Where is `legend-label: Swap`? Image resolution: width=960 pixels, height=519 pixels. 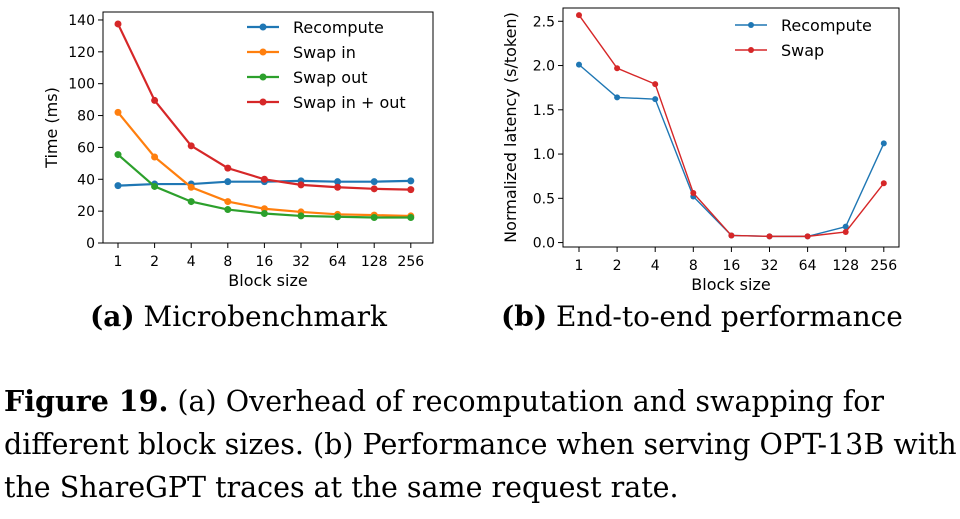 legend-label: Swap is located at coordinates (802, 50).